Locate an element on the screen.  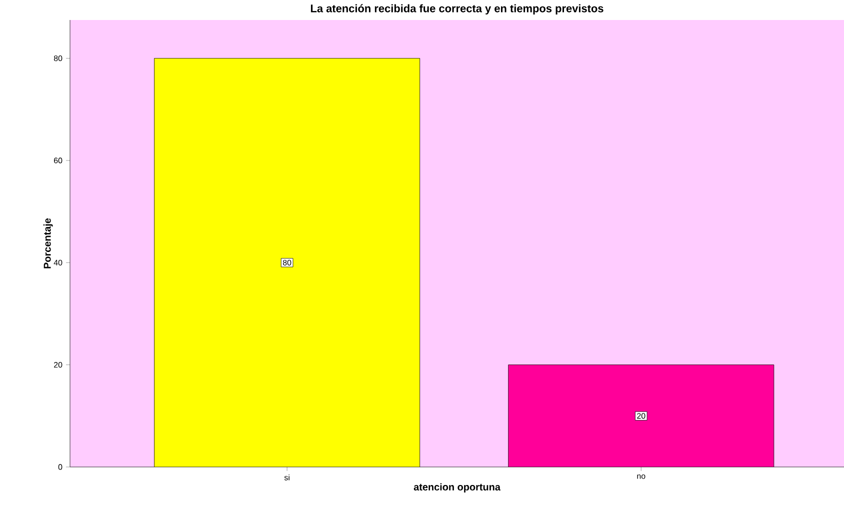
x-axis-title: atencion oportuna is located at coordinates (457, 487).